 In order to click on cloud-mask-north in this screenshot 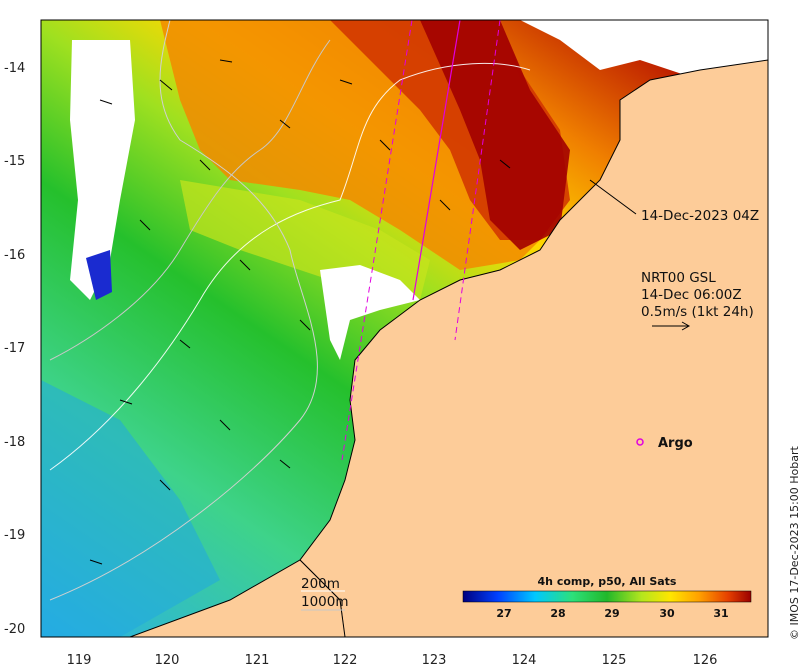, I will do `click(644, 50)`.